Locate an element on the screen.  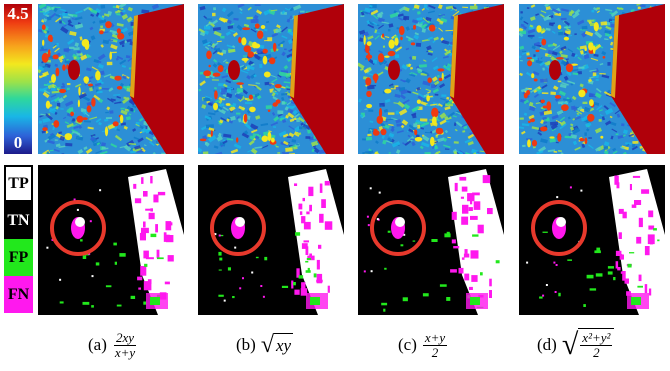
caption-b-radicand: xy is located at coordinates (284, 345).